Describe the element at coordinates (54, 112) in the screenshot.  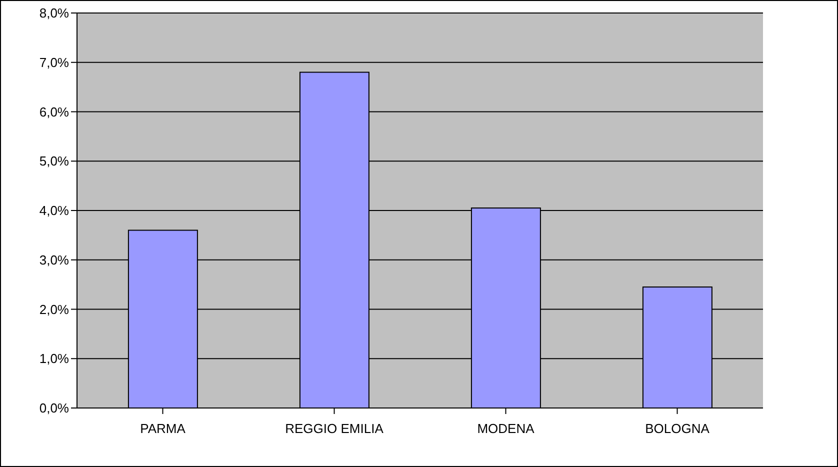
I see `y-tick-label: 6,0%` at that location.